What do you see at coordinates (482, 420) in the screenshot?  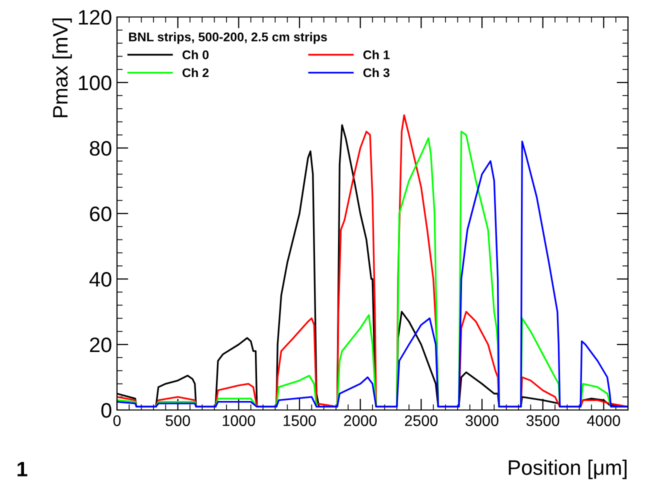 I see `x-tick-label: 3000` at bounding box center [482, 420].